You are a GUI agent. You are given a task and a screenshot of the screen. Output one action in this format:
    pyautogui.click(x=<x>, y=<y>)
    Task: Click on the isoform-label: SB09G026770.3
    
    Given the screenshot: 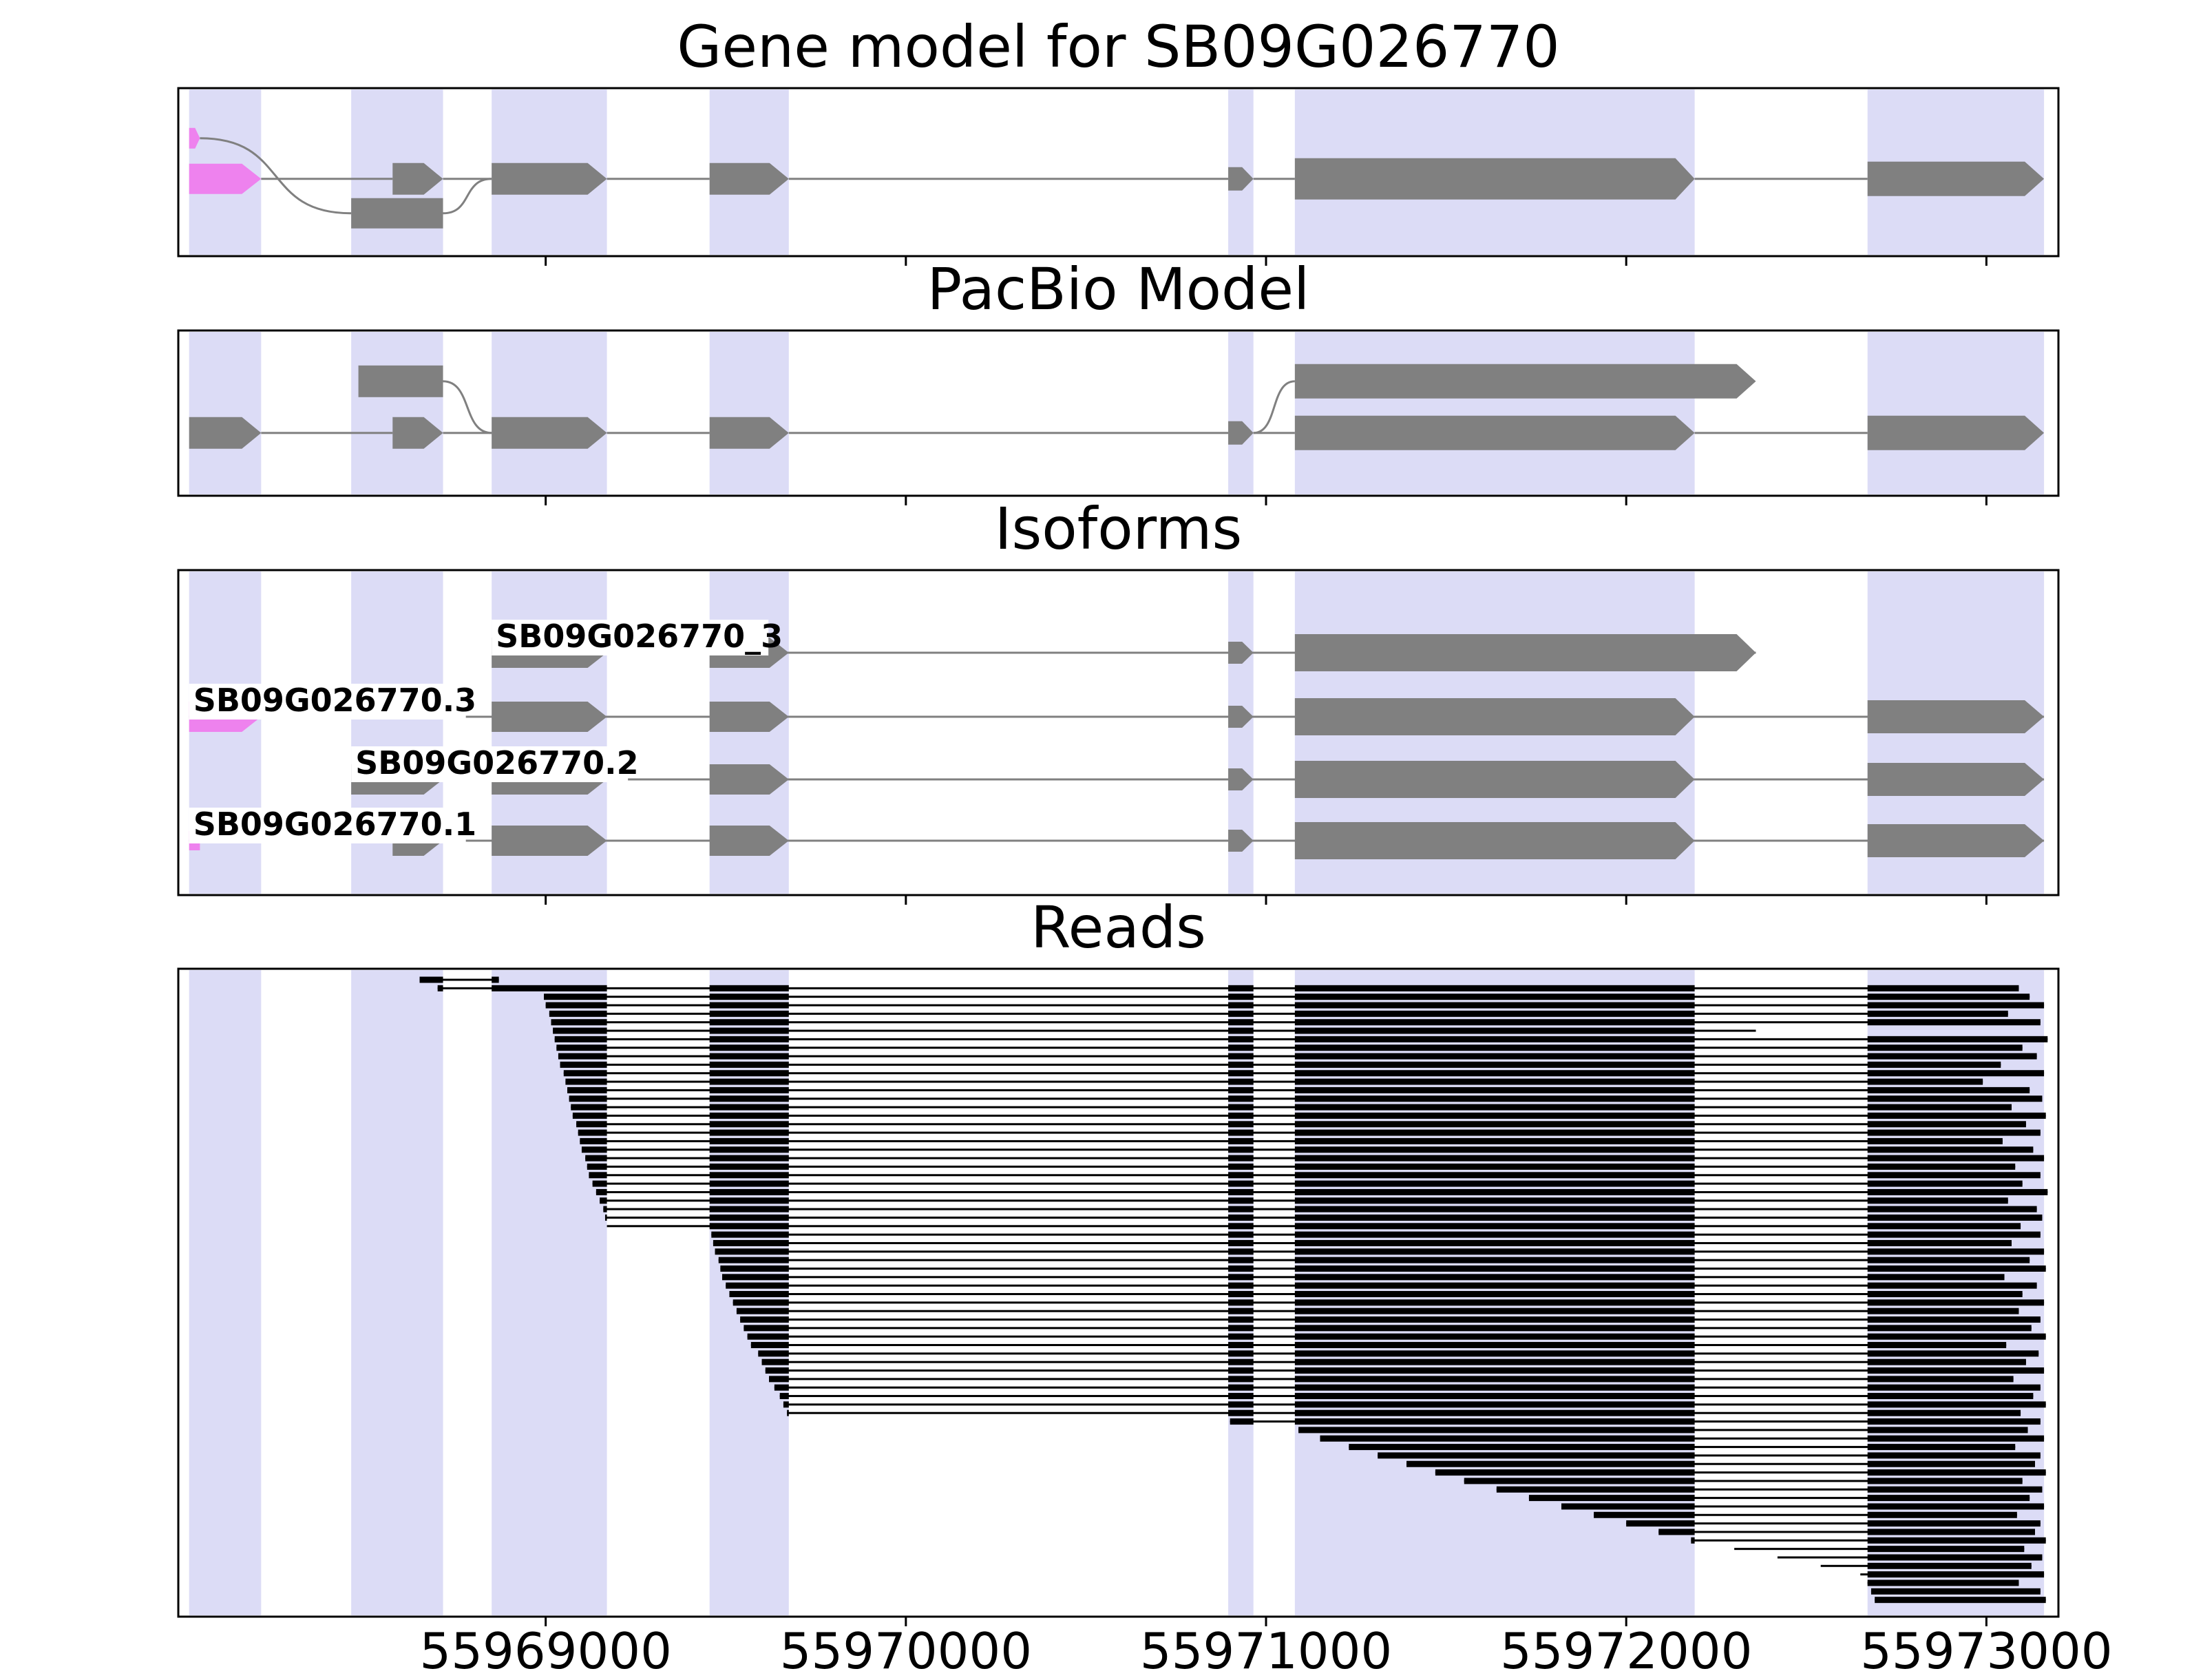 What is the action you would take?
    pyautogui.click(x=334, y=700)
    